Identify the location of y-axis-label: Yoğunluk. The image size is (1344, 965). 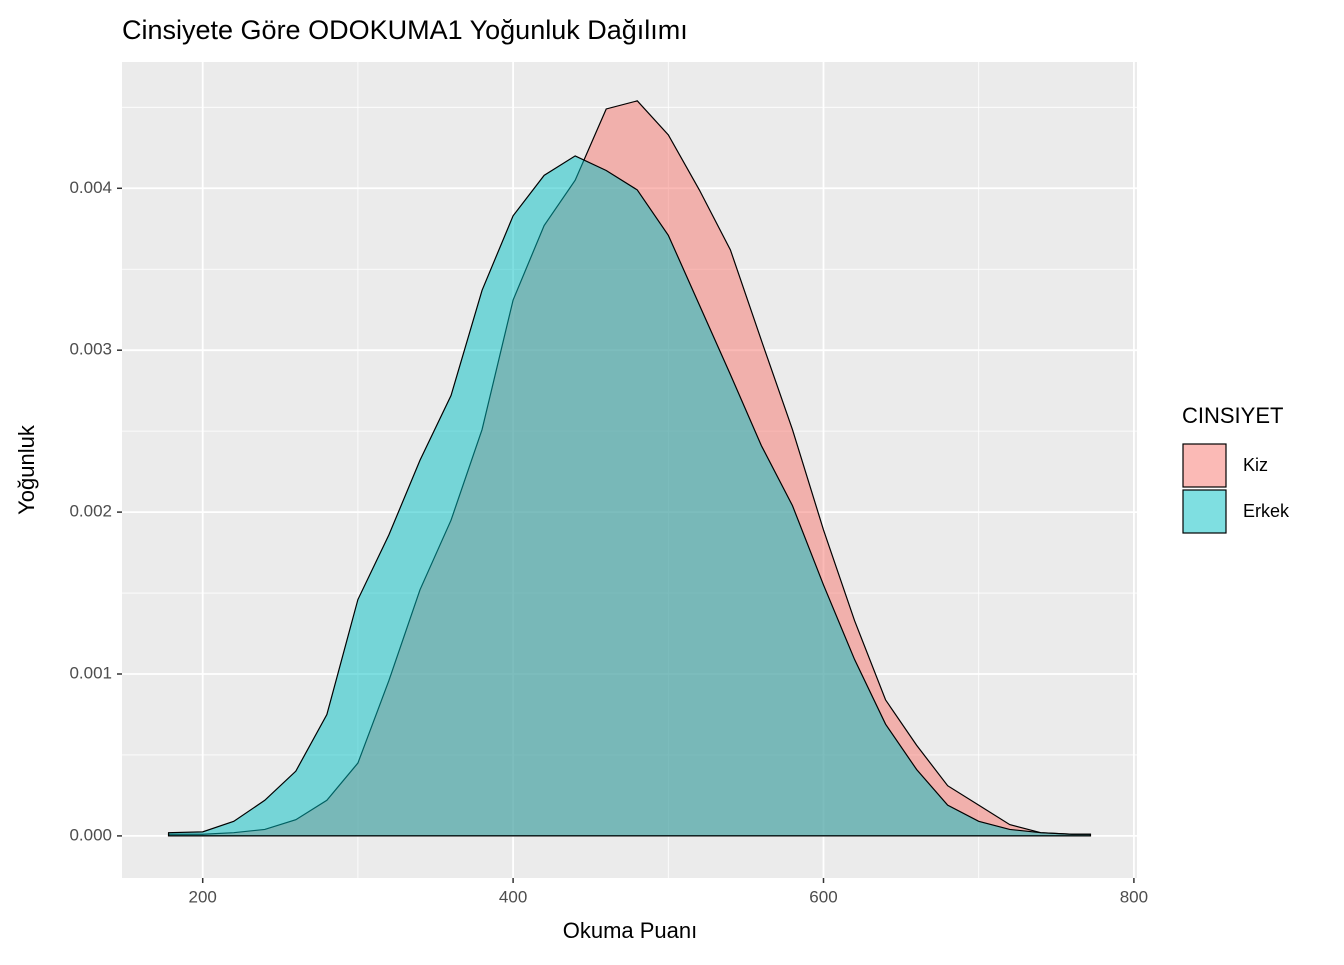
(26, 469).